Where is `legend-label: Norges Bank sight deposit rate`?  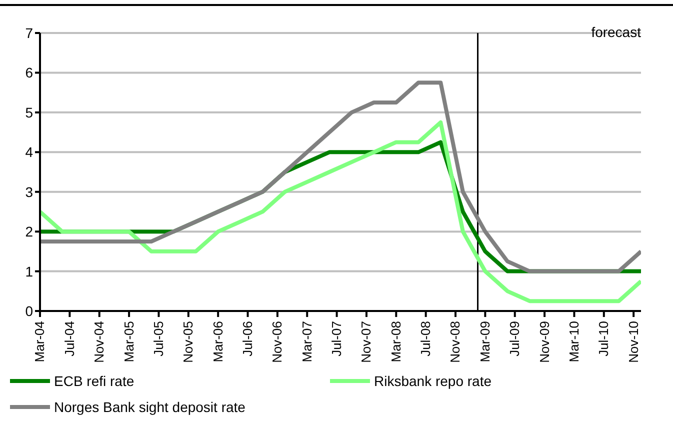
legend-label: Norges Bank sight deposit rate is located at coordinates (150, 407).